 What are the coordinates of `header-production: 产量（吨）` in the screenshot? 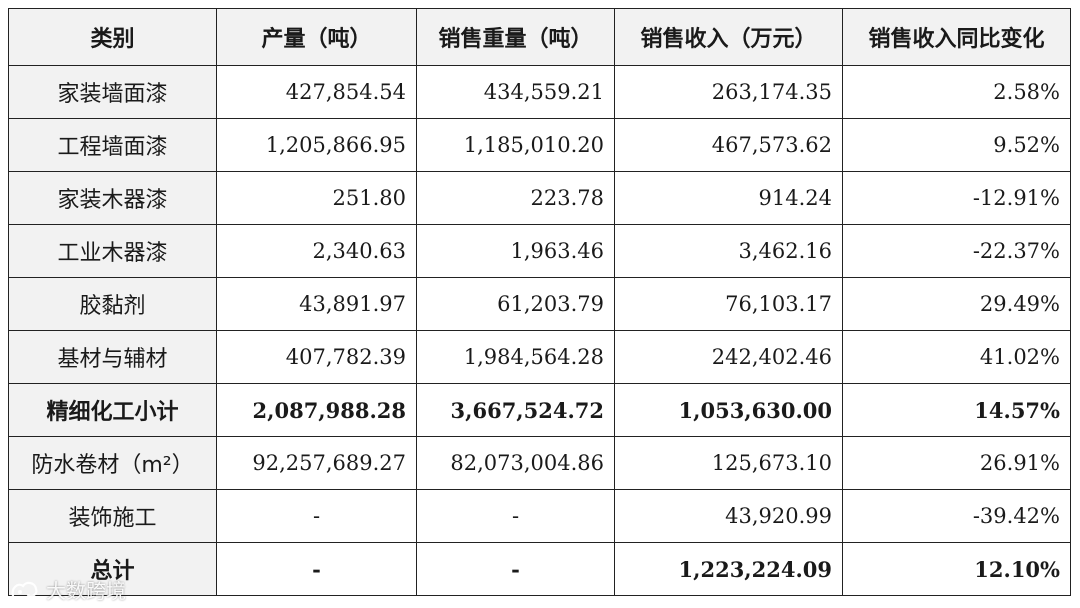 It's located at (316, 37).